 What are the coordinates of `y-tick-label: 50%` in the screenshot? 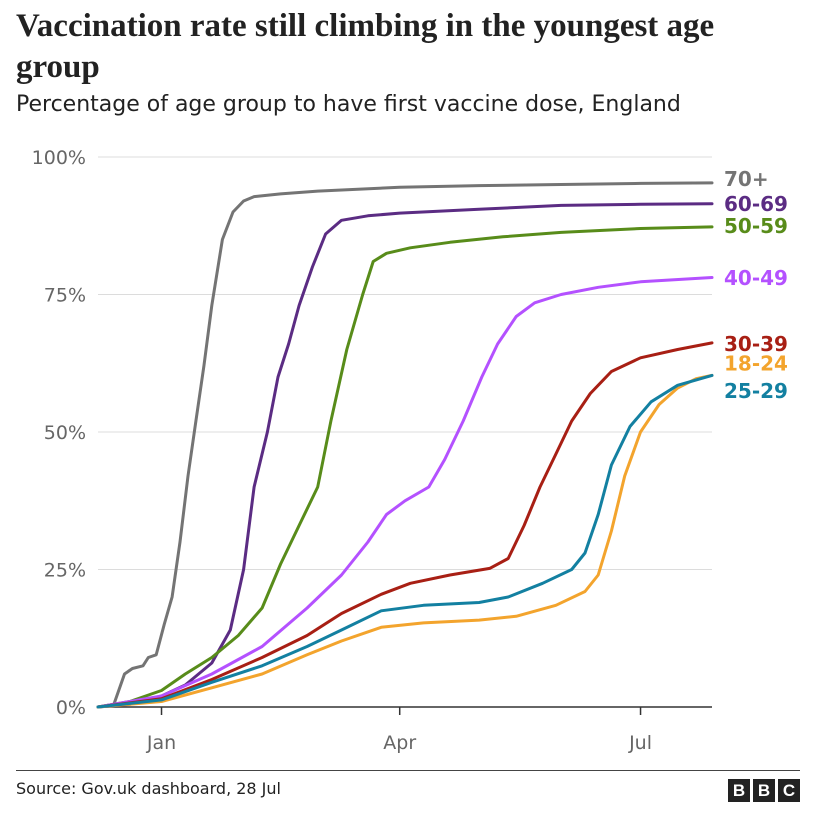 It's located at (65, 433).